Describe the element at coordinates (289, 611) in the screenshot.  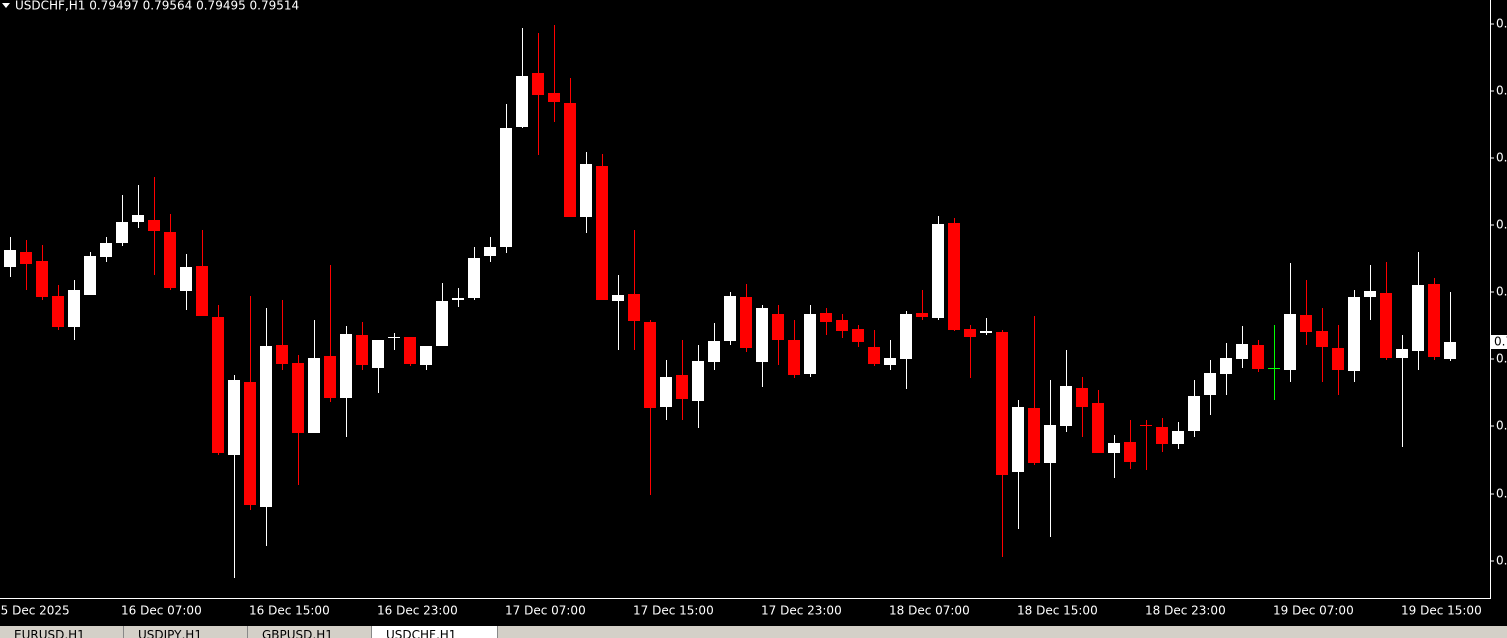
I see `x-tick-label: 16 Dec 15:00` at that location.